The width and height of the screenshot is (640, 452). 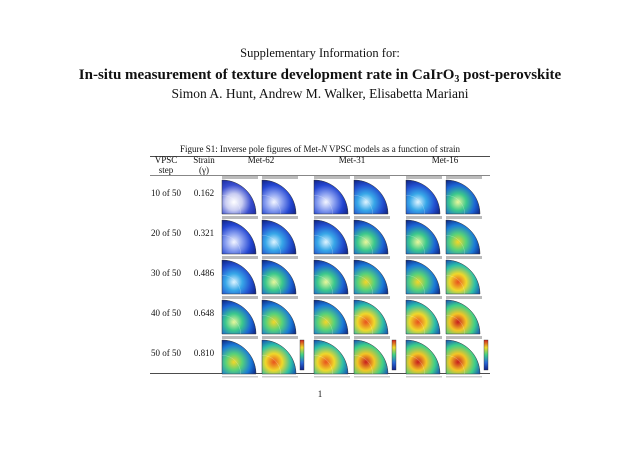 What do you see at coordinates (166, 273) in the screenshot?
I see `row-step: 30 of 50` at bounding box center [166, 273].